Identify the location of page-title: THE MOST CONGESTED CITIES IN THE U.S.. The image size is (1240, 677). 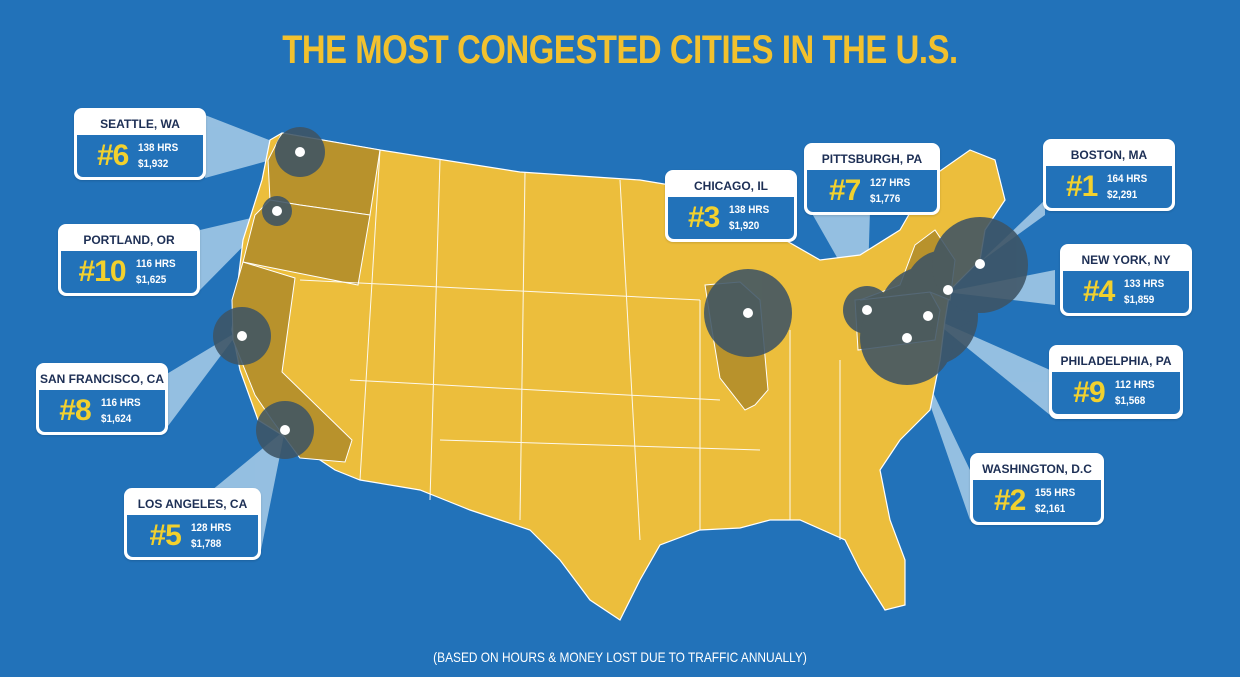
(620, 50).